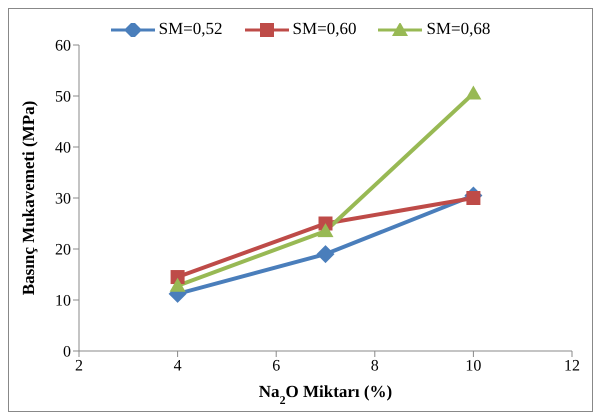  Describe the element at coordinates (457, 29) in the screenshot. I see `legend-label: SM=0,68` at that location.